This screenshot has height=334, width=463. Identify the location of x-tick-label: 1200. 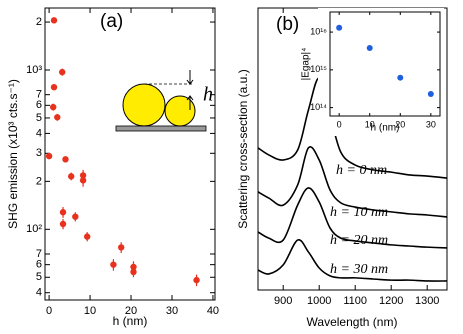
(391, 301).